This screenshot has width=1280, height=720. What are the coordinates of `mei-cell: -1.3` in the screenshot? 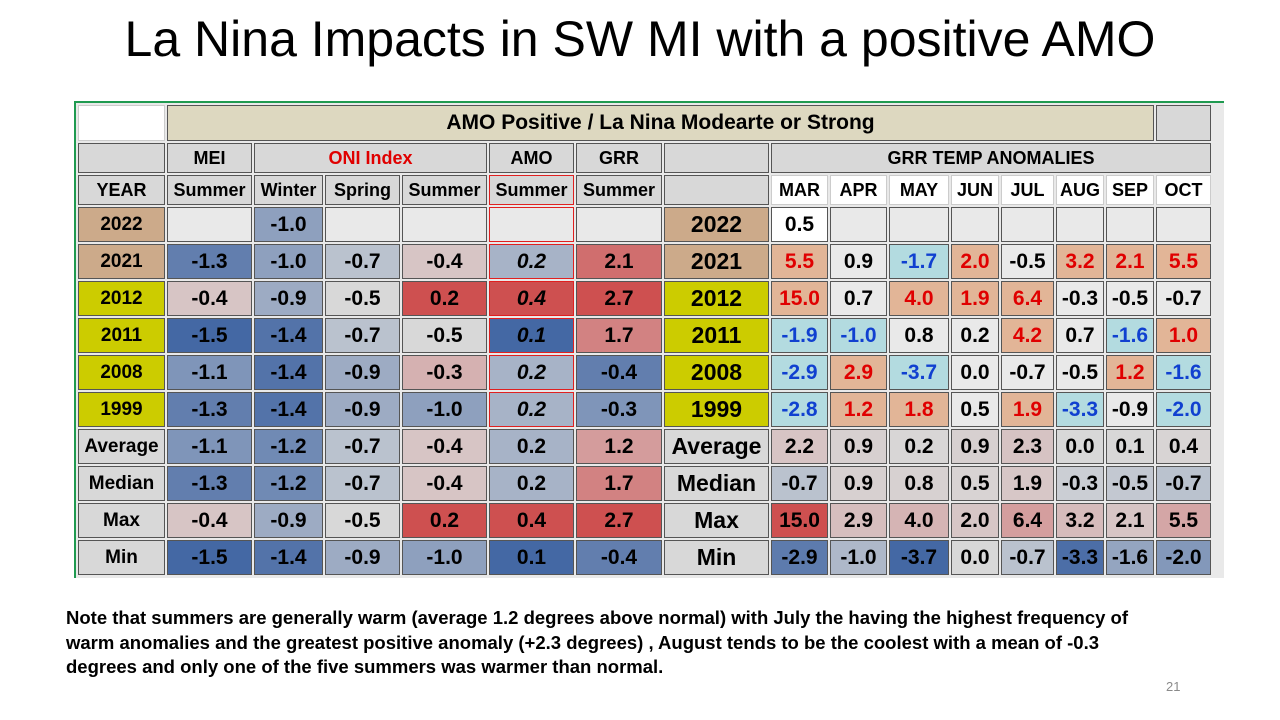 It's located at (209, 409).